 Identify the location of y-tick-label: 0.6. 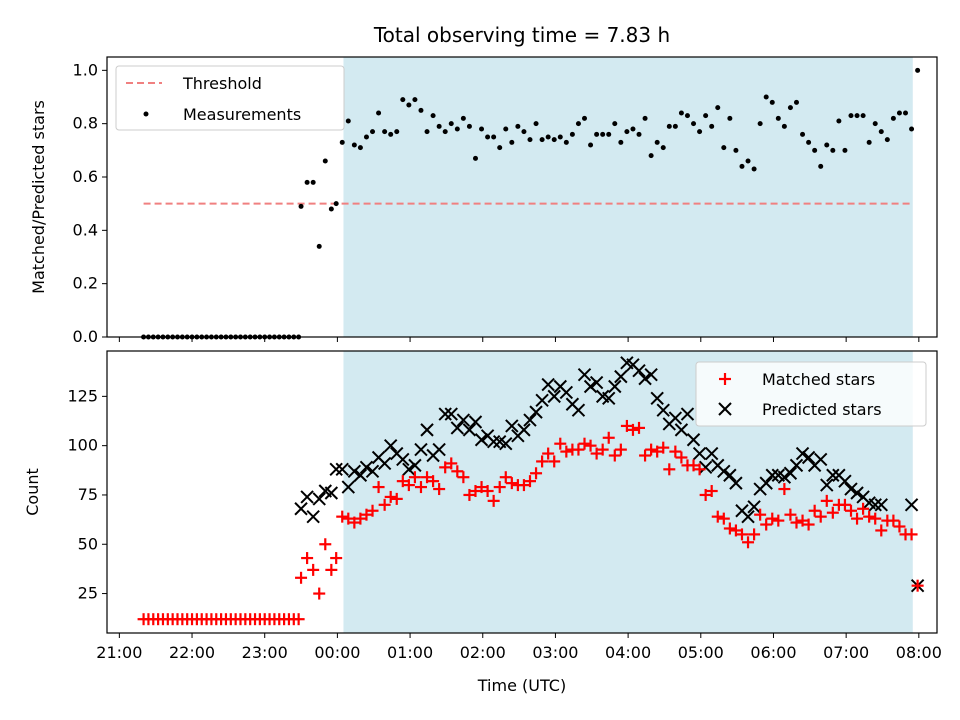
(85, 176).